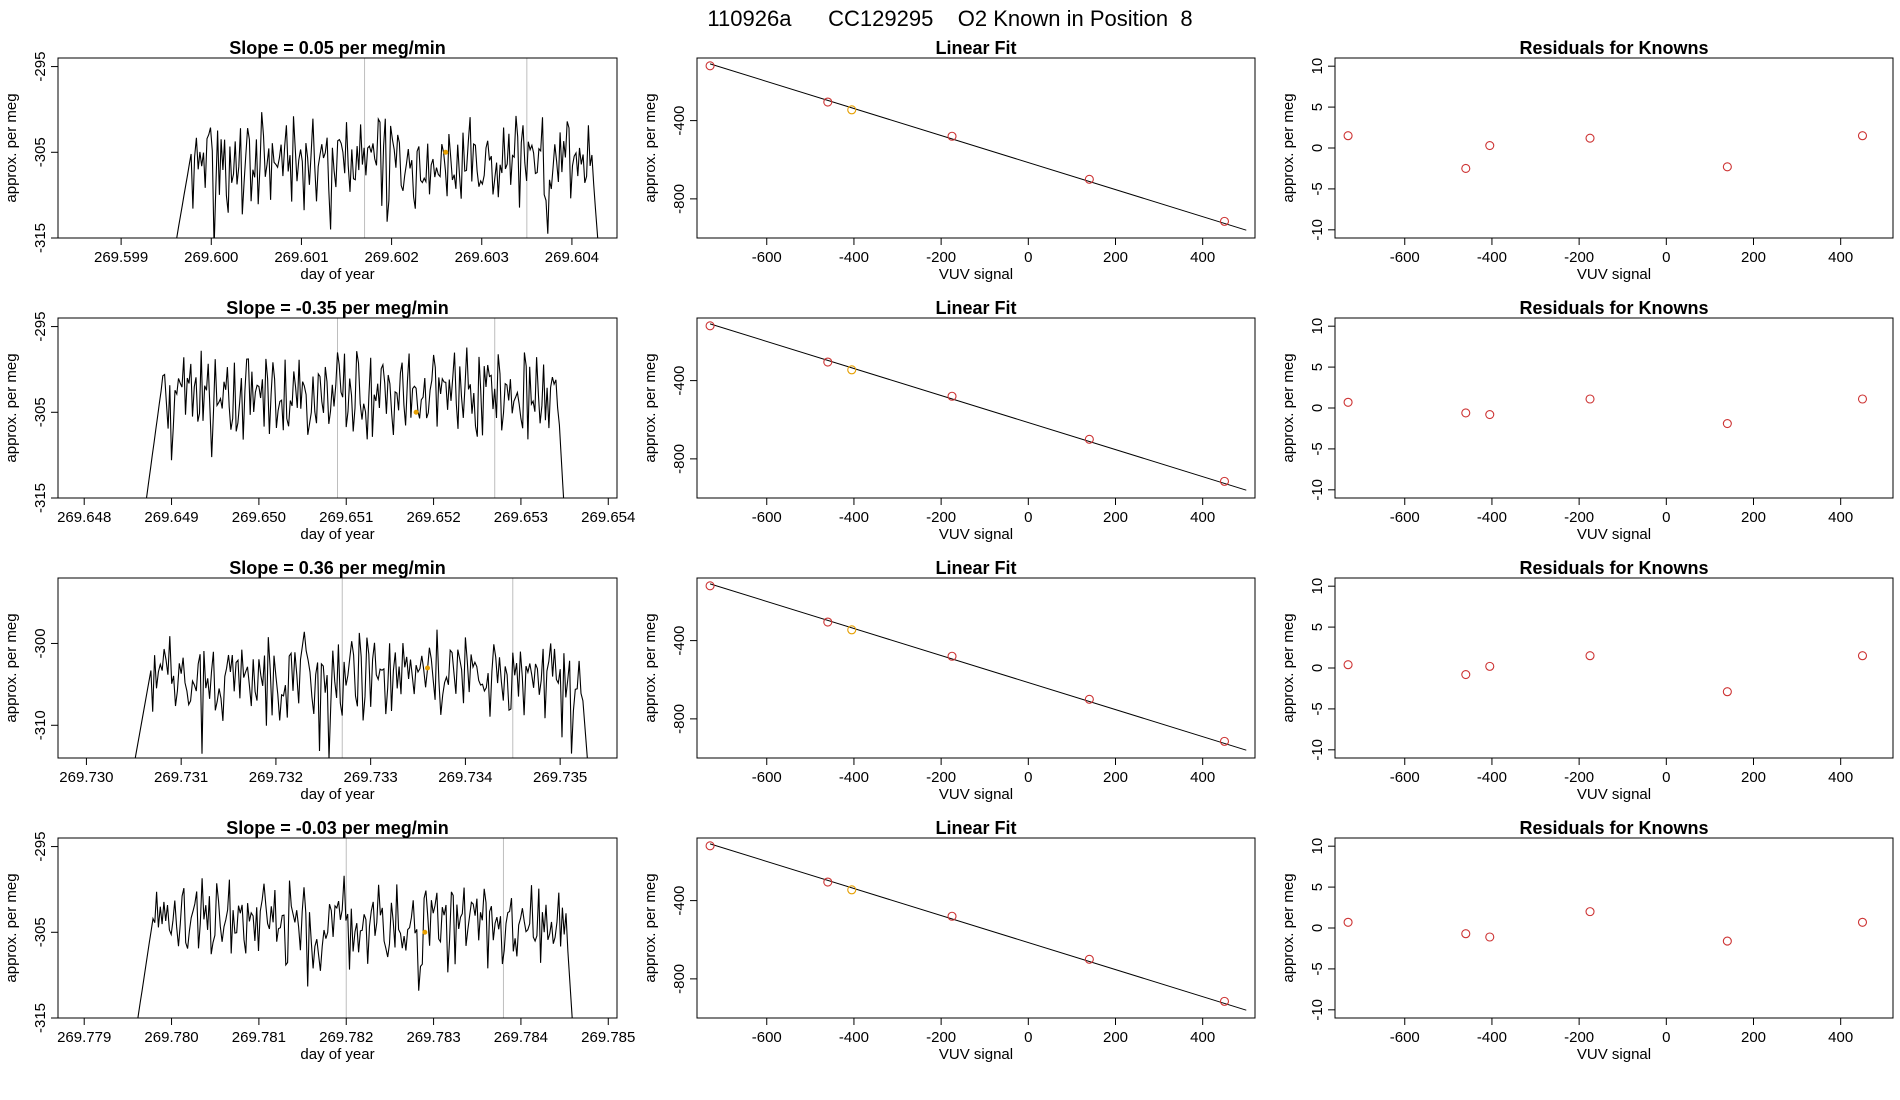 This screenshot has width=1900, height=1100. Describe the element at coordinates (40, 327) in the screenshot. I see `y-tick-label: -295` at that location.